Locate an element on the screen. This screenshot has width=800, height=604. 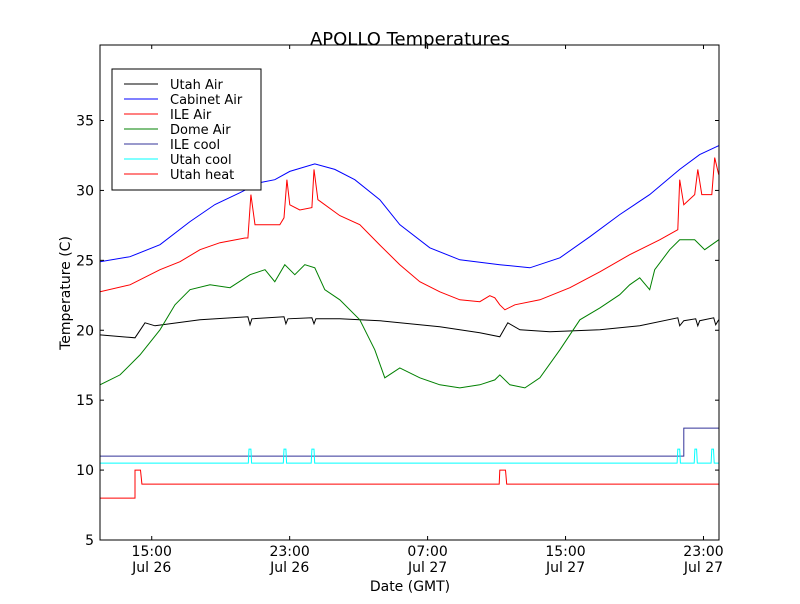
series-line-utah-air is located at coordinates (409, 327).